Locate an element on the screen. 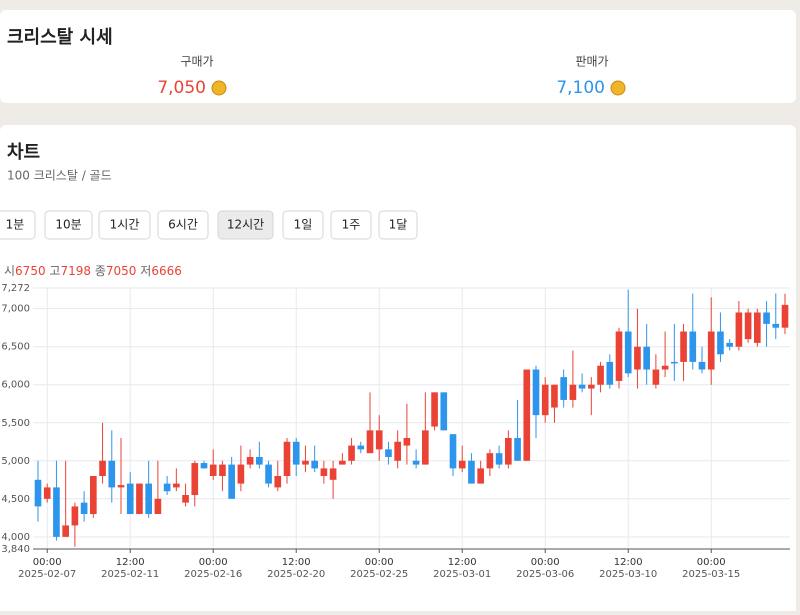 This screenshot has width=800, height=615. chart-subtitle: 100 크리스탈 / 골드 is located at coordinates (59, 176).